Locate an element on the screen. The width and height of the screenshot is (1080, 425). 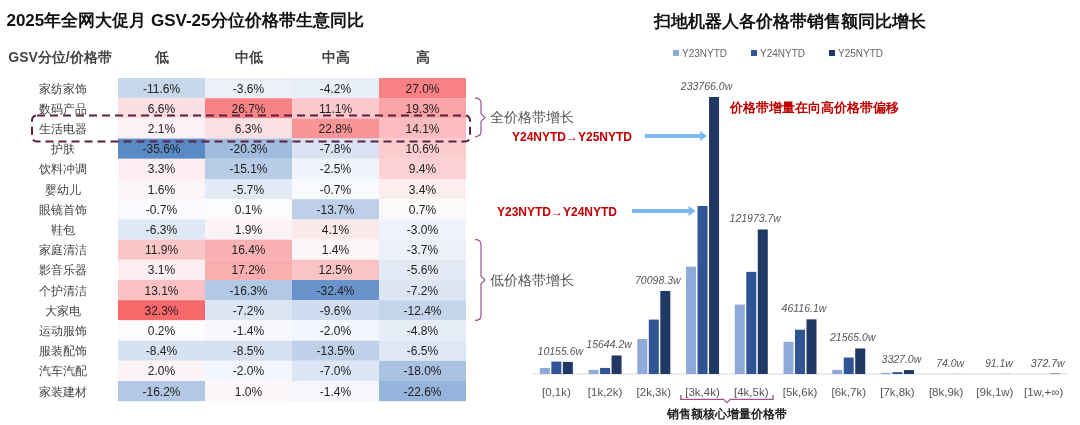
y-axis-title: GSV分位/价格带 is located at coordinates (60, 57).